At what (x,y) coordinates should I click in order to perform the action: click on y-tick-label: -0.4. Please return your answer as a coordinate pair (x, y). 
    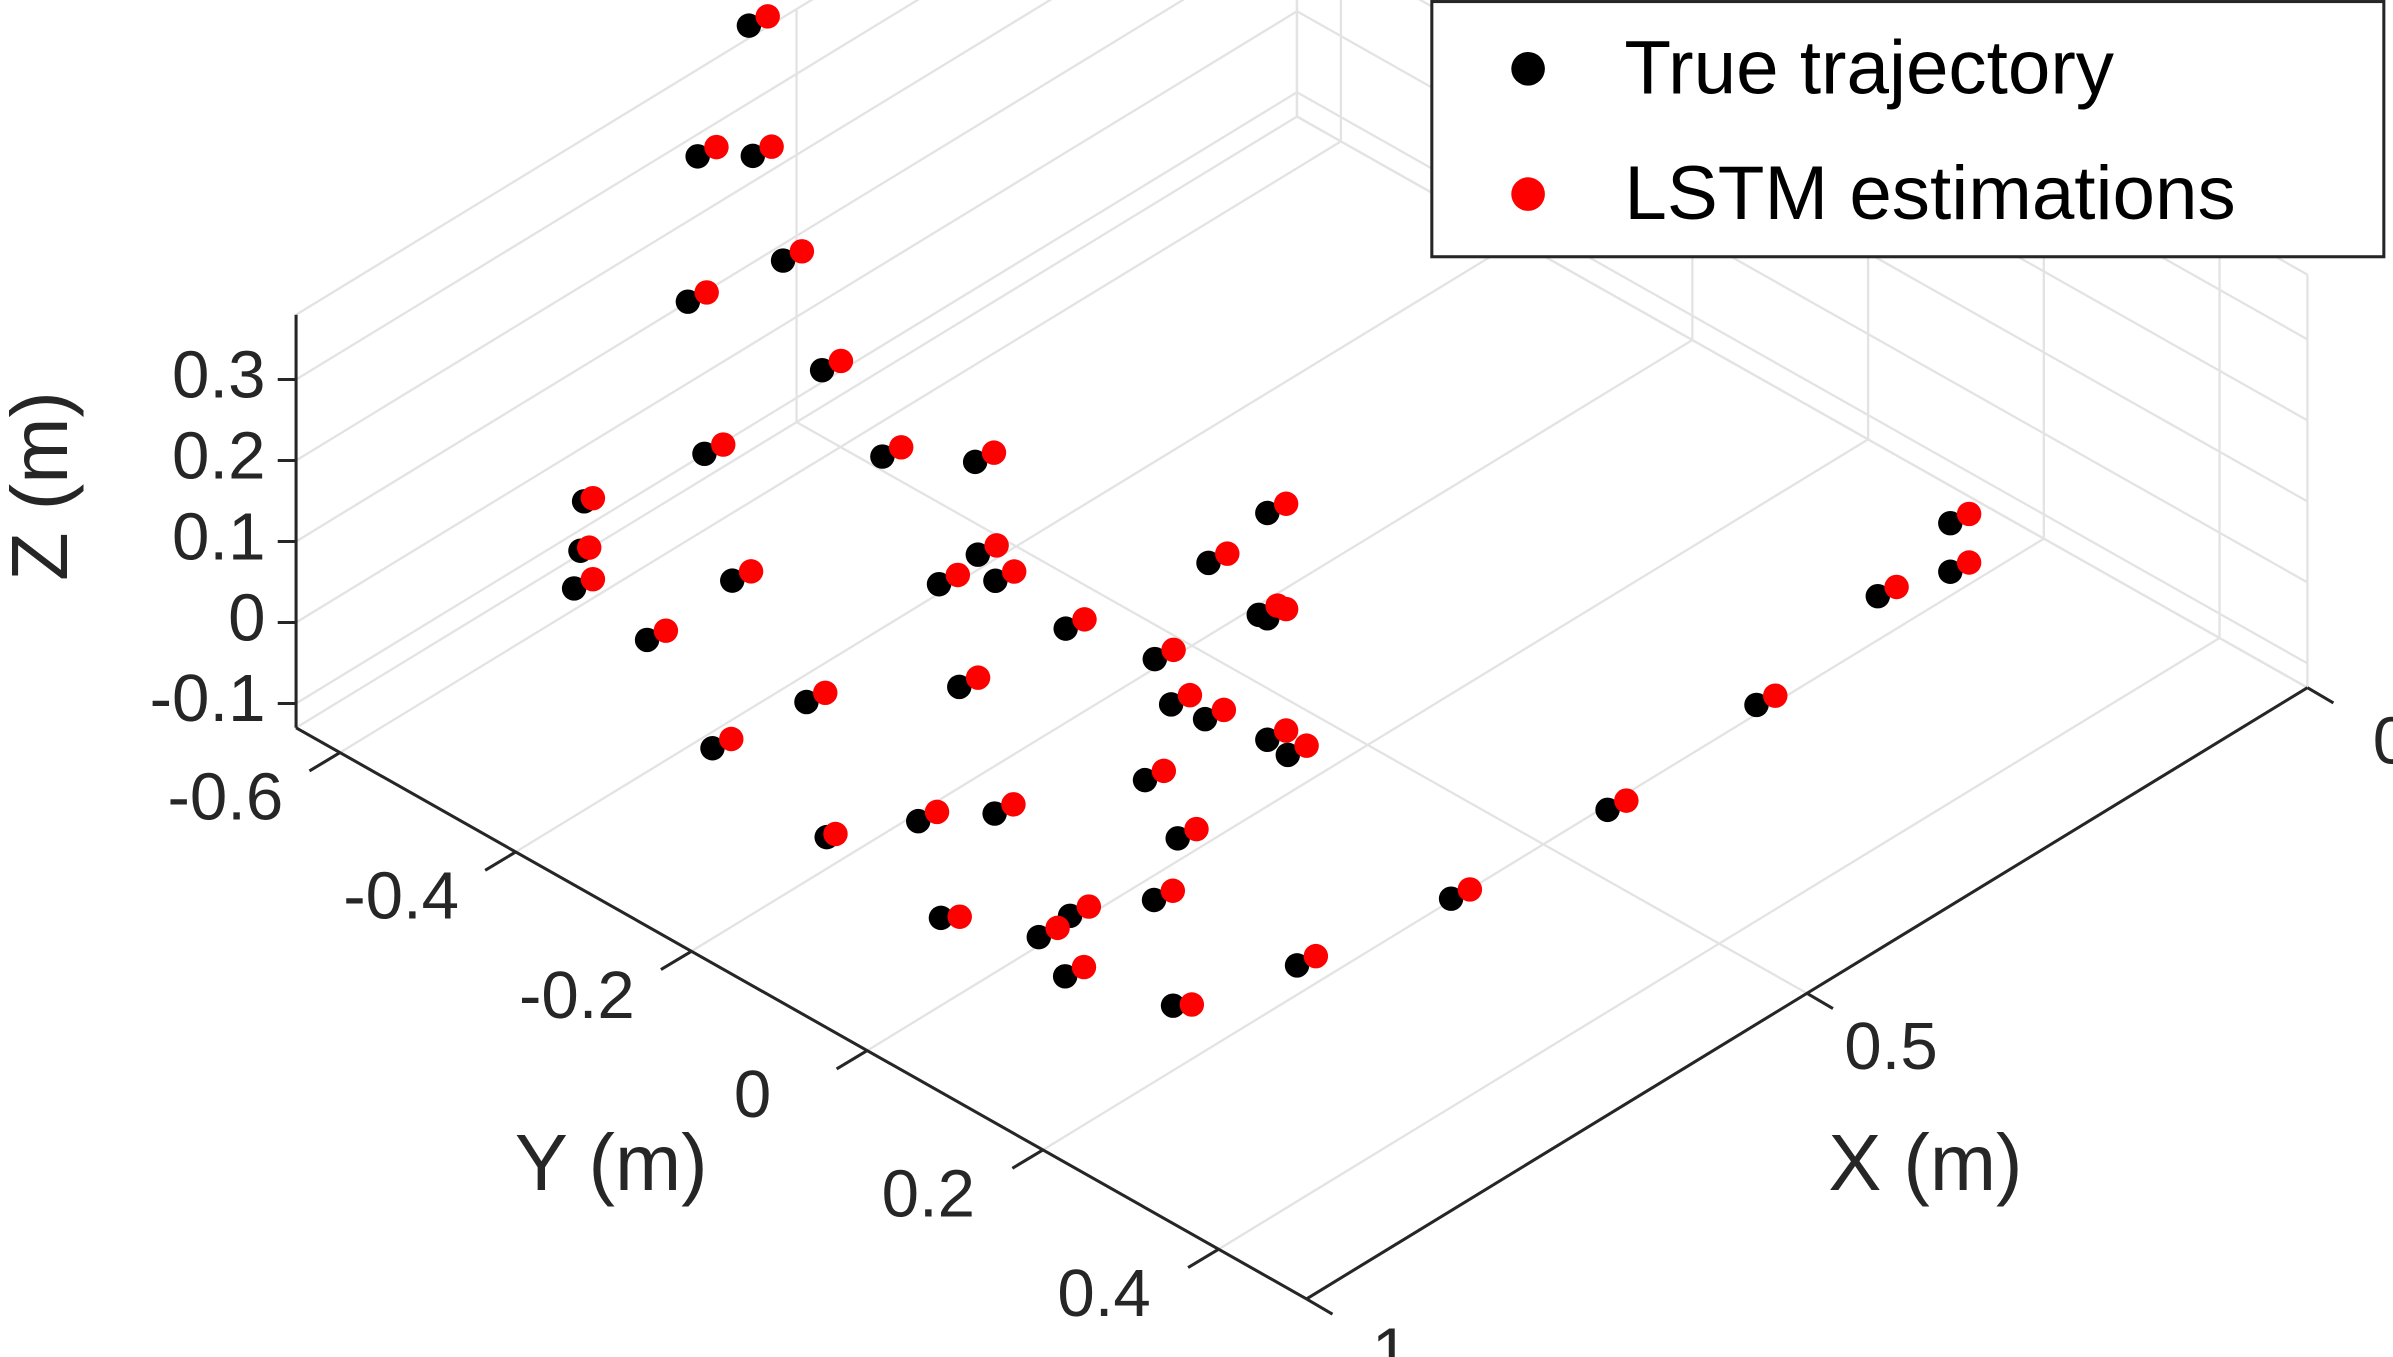
    Looking at the image, I should click on (401, 896).